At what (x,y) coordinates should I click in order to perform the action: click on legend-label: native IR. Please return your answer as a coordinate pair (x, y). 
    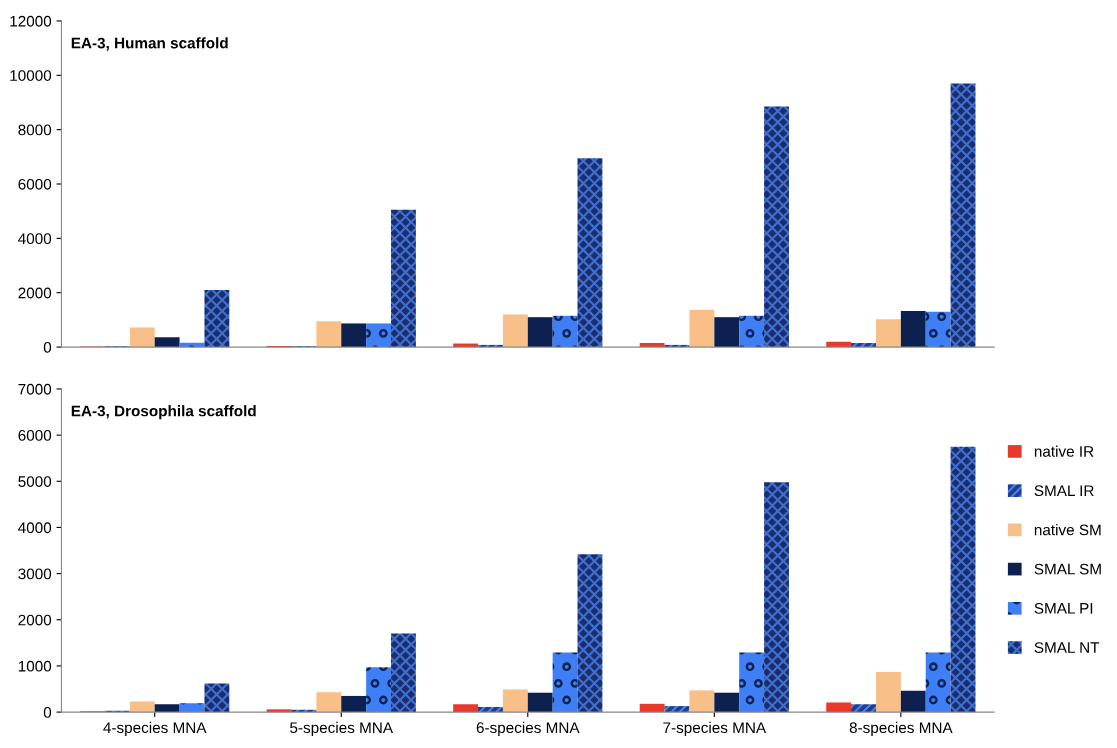
    Looking at the image, I should click on (1064, 451).